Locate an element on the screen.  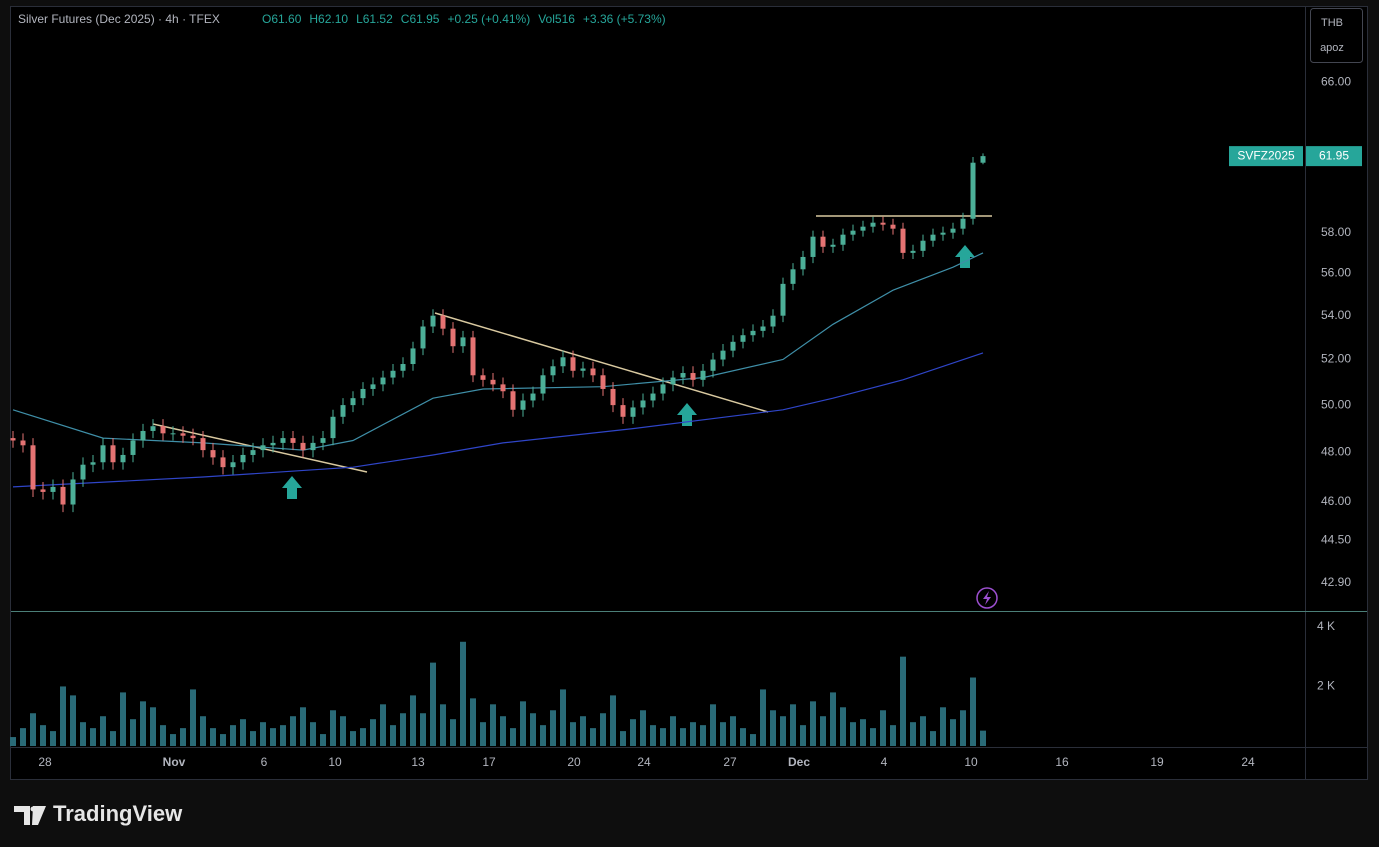
y-tick-label: 44.50 is located at coordinates (1336, 540).